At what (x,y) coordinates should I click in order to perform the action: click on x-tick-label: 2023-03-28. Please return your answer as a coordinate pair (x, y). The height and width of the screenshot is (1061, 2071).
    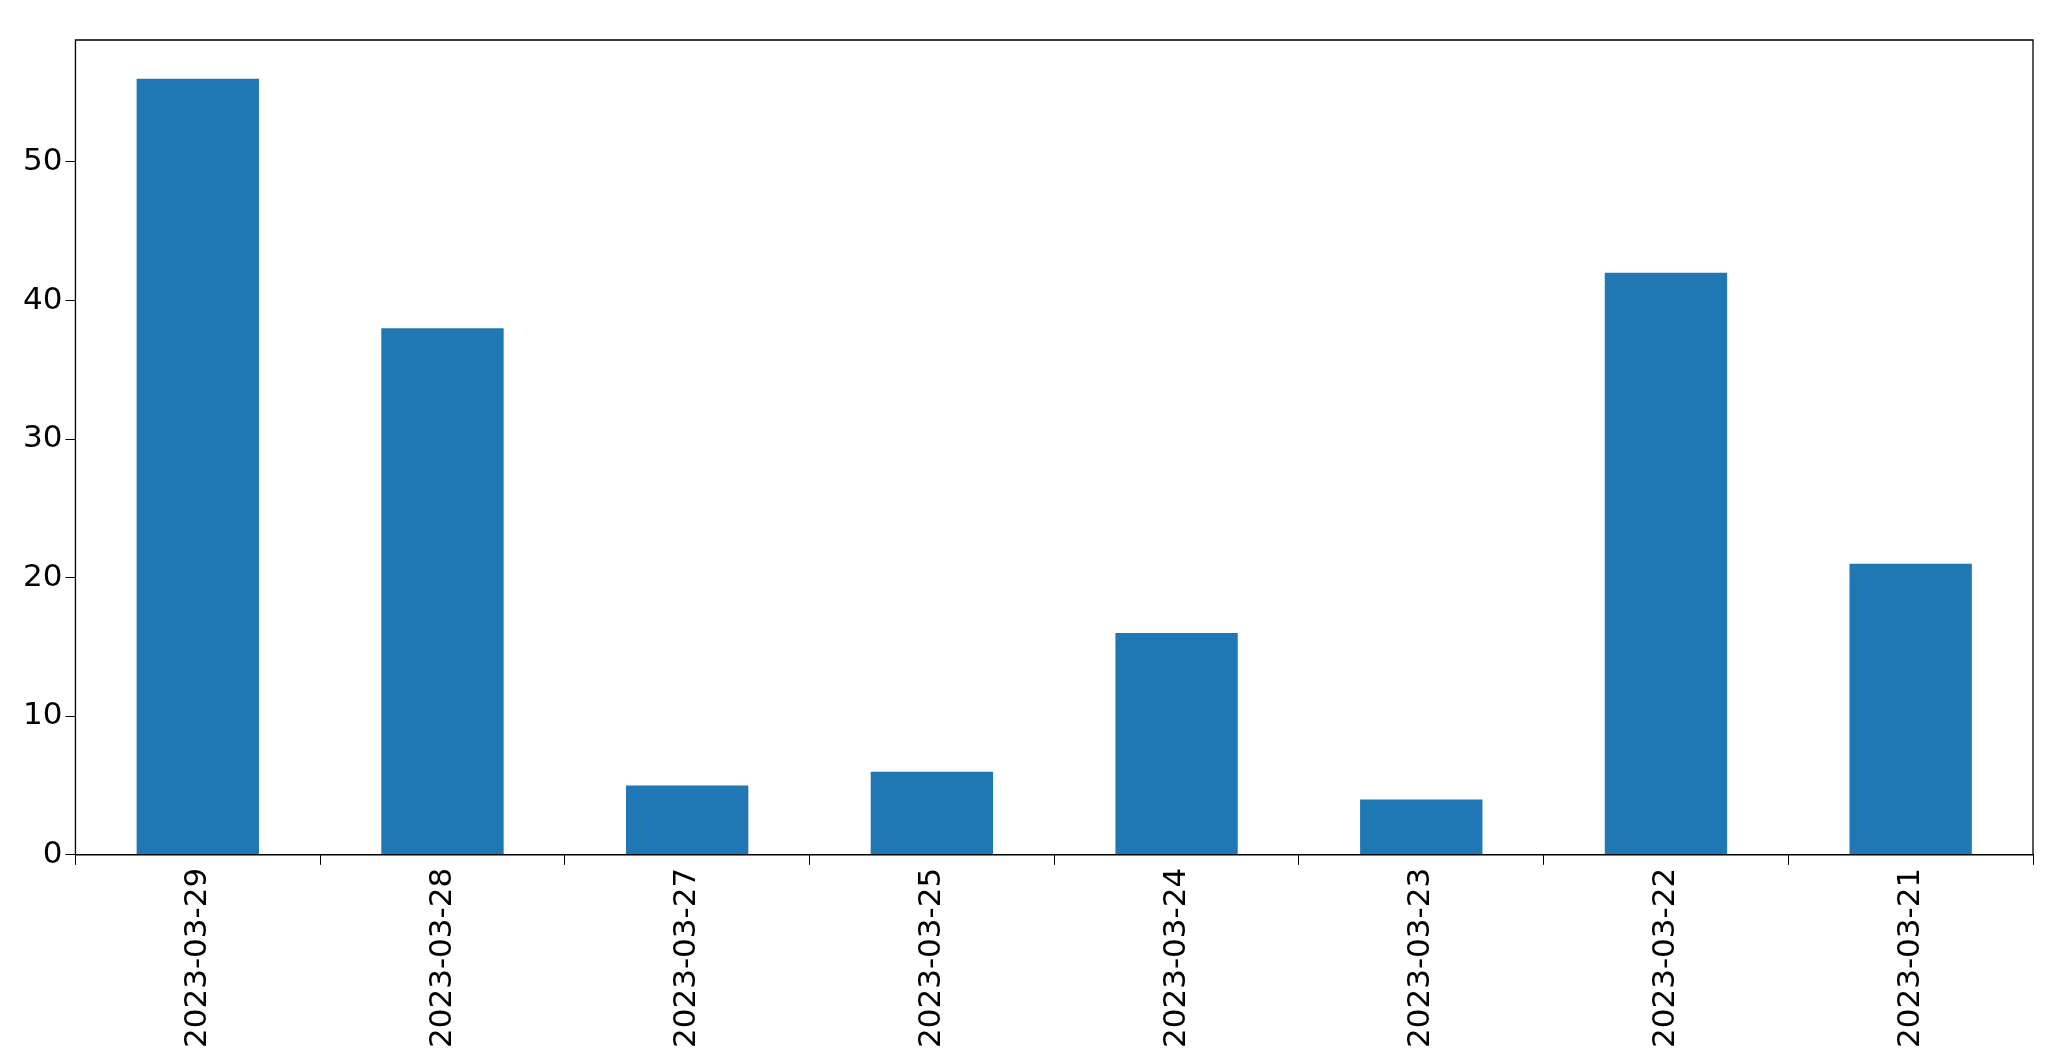
    Looking at the image, I should click on (439, 958).